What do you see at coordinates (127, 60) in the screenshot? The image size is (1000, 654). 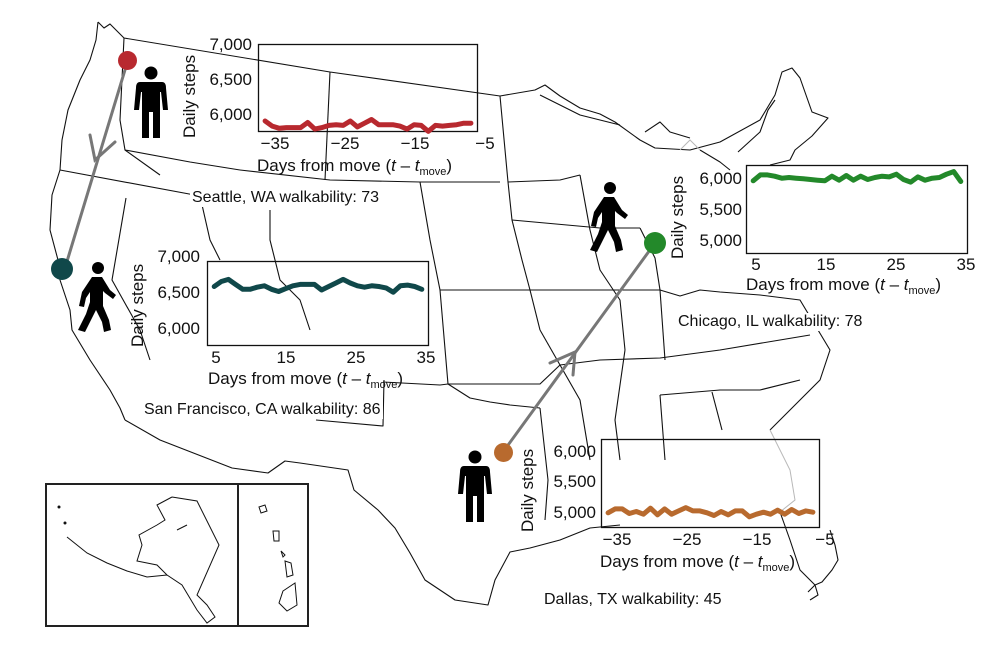 I see `seattle-dot` at bounding box center [127, 60].